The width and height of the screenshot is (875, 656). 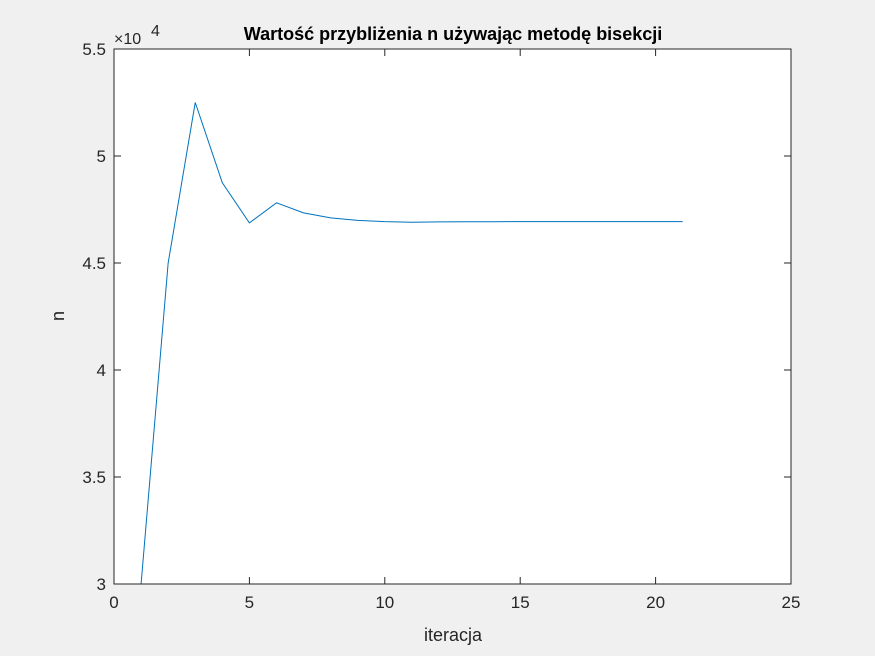 I want to click on y-tick-label: 5.5, so click(x=94, y=49).